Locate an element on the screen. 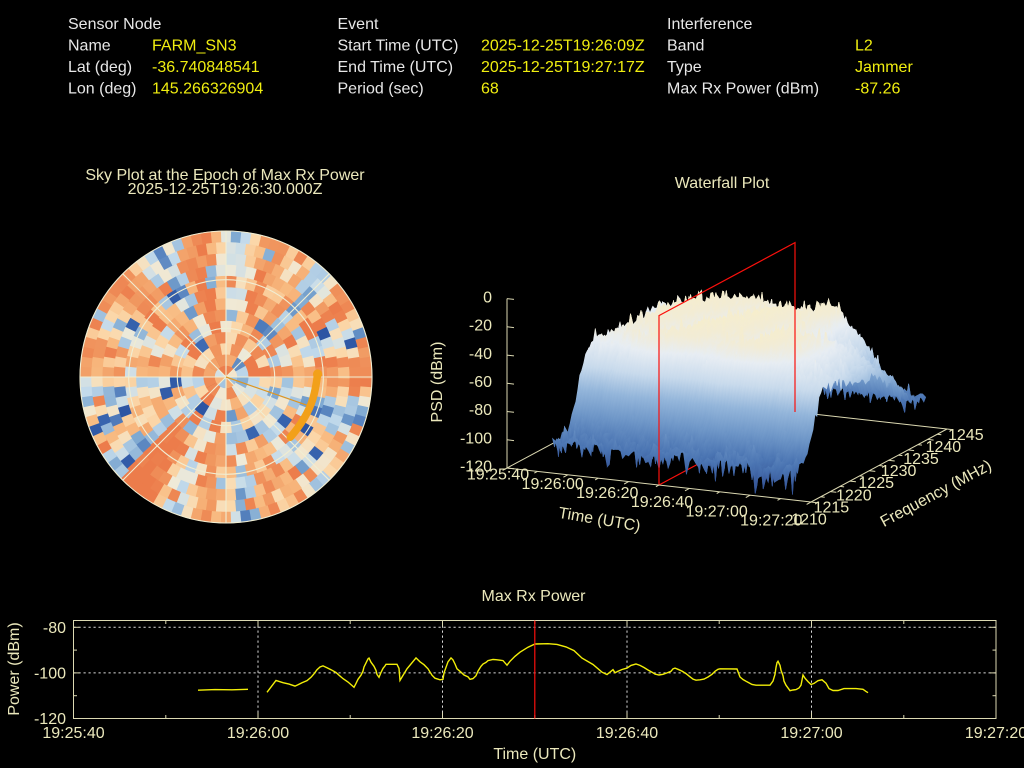 The height and width of the screenshot is (768, 1024). svg-text: -20 is located at coordinates (480, 326).